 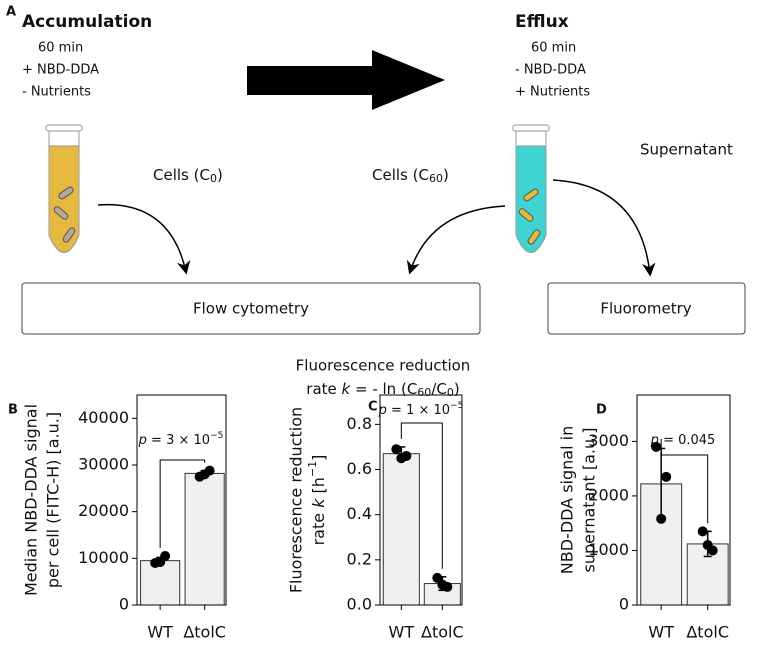 What do you see at coordinates (60, 70) in the screenshot?
I see `step-line: + NBD-DDA` at bounding box center [60, 70].